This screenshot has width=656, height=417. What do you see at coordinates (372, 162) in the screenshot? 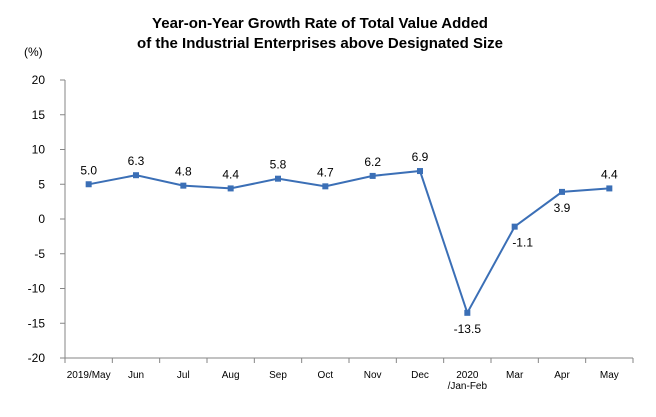
I see `data-label: 6.2` at bounding box center [372, 162].